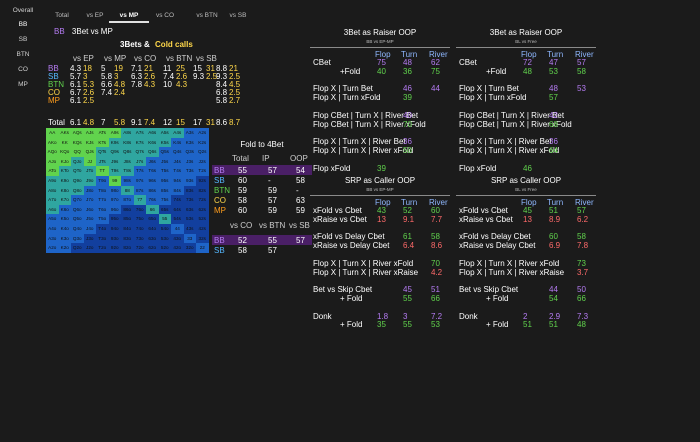 This screenshot has height=442, width=700. What do you see at coordinates (127, 181) in the screenshot?
I see `hand-cell: 98s` at bounding box center [127, 181].